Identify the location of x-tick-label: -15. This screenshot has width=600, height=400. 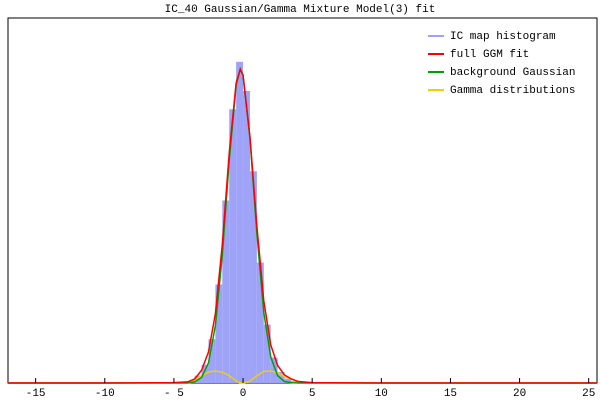
(36, 394).